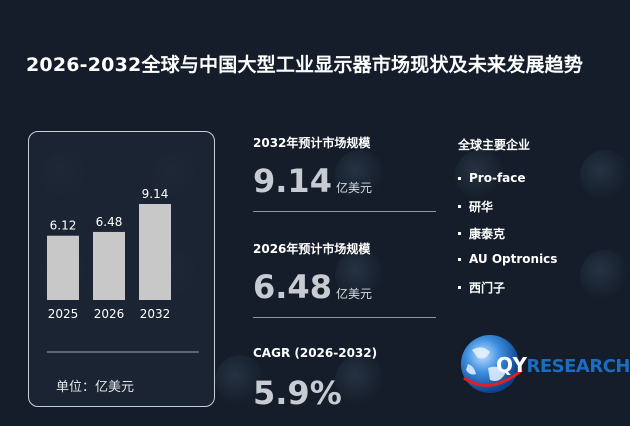 The height and width of the screenshot is (426, 630). I want to click on qyresearch-logo: QYRESEARCH, so click(544, 363).